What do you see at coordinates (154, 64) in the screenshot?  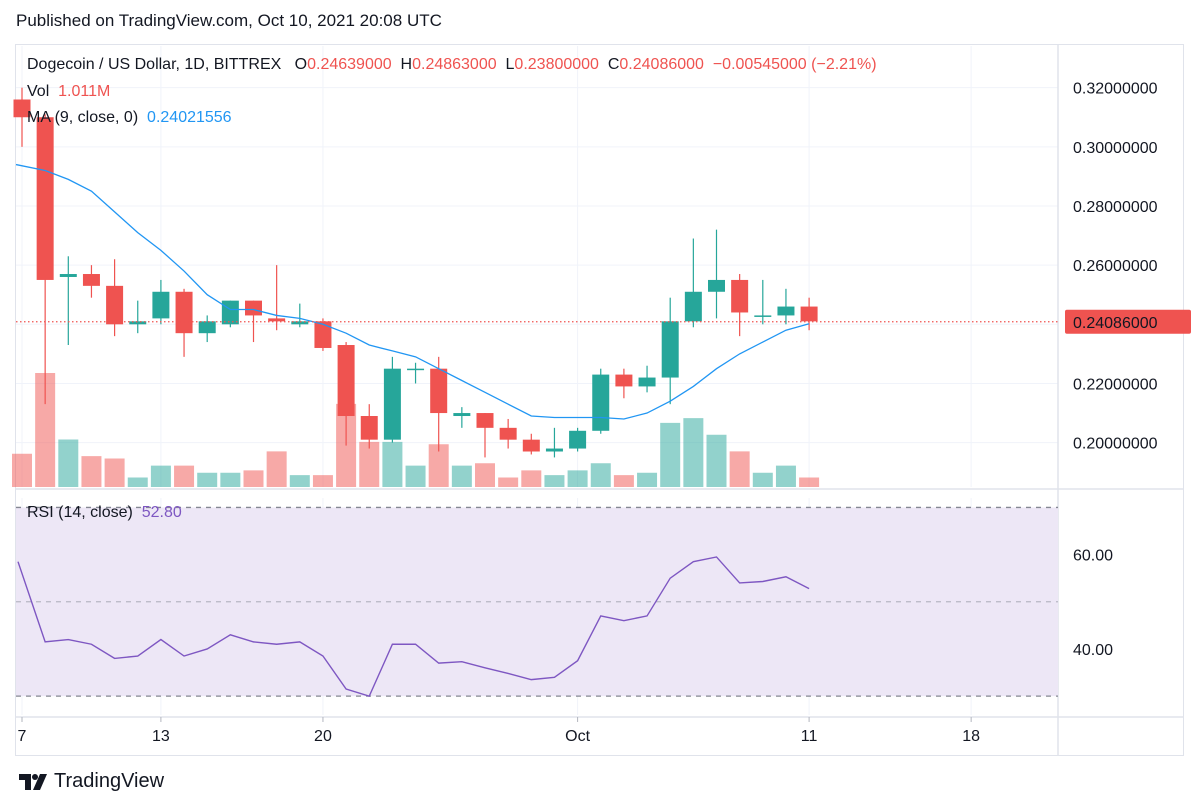 I see `legend-symbol: Dogecoin / US Dollar, 1D, BITTREX` at bounding box center [154, 64].